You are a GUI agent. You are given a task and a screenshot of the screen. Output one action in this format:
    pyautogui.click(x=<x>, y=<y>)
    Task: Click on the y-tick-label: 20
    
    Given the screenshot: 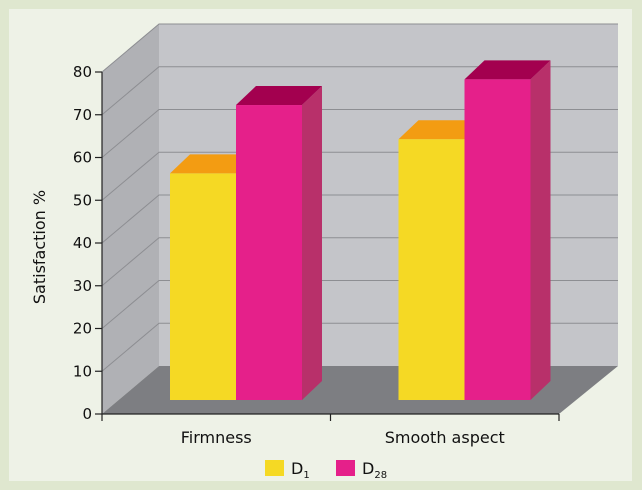 What is the action you would take?
    pyautogui.click(x=82, y=329)
    